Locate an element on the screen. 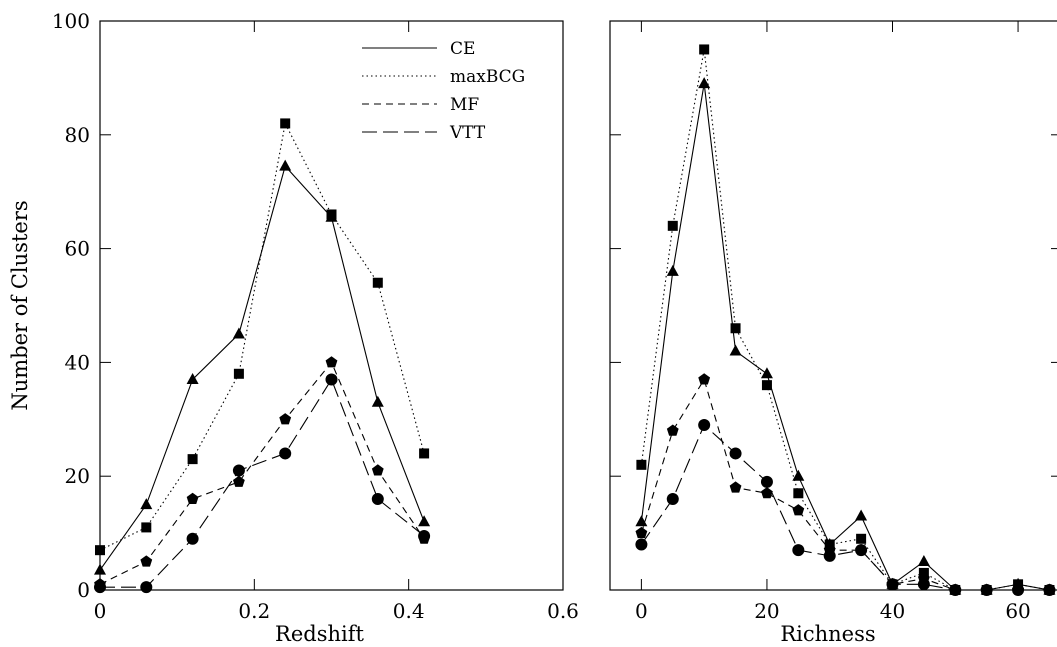 The width and height of the screenshot is (1057, 647). y-tick-label: 100 is located at coordinates (71, 21).